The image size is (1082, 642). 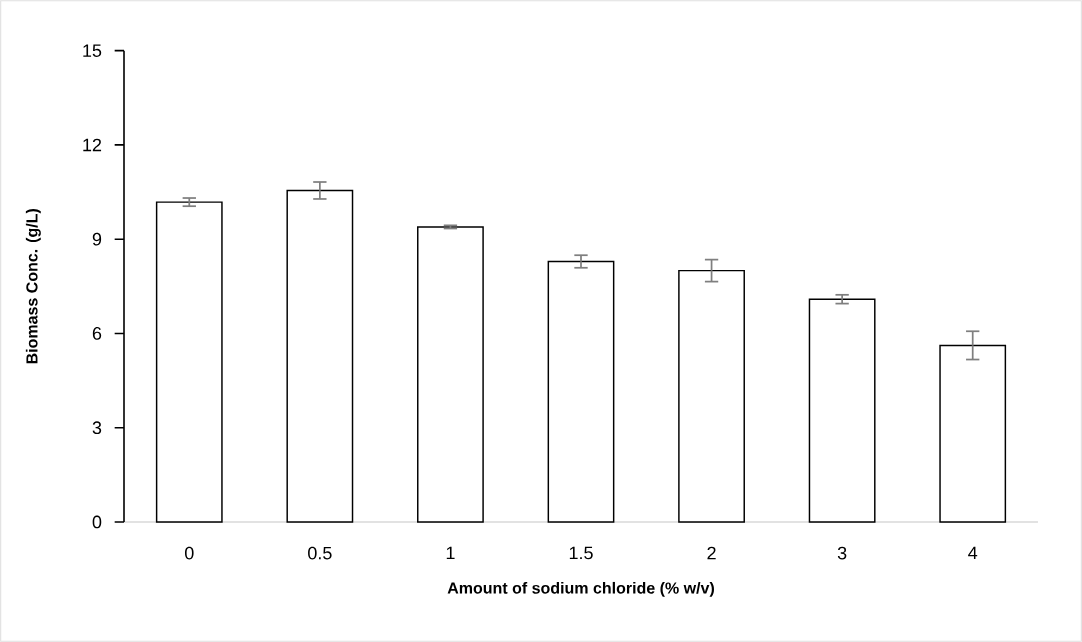 What do you see at coordinates (92, 50) in the screenshot?
I see `y-tick-label: 15` at bounding box center [92, 50].